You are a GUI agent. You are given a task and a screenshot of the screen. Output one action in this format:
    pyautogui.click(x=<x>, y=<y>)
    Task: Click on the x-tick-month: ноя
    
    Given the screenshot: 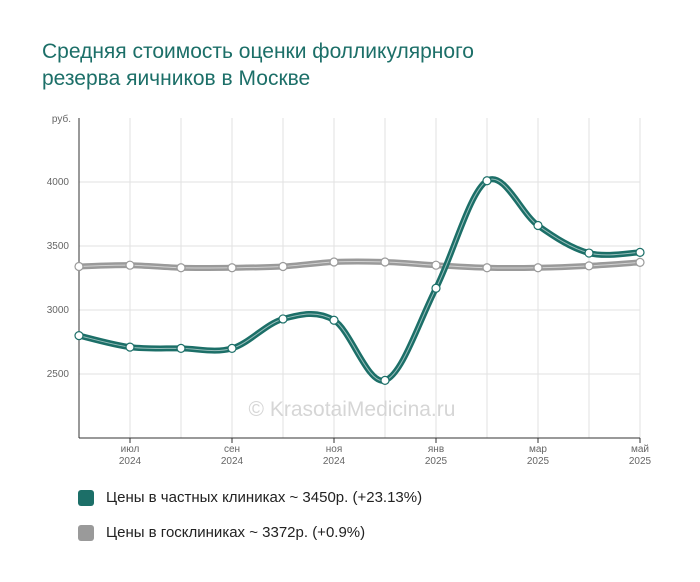 What is the action you would take?
    pyautogui.click(x=334, y=449)
    